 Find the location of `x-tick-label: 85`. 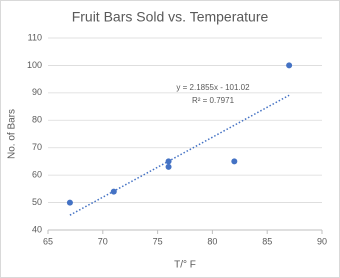

x-tick-label: 85 is located at coordinates (267, 241).